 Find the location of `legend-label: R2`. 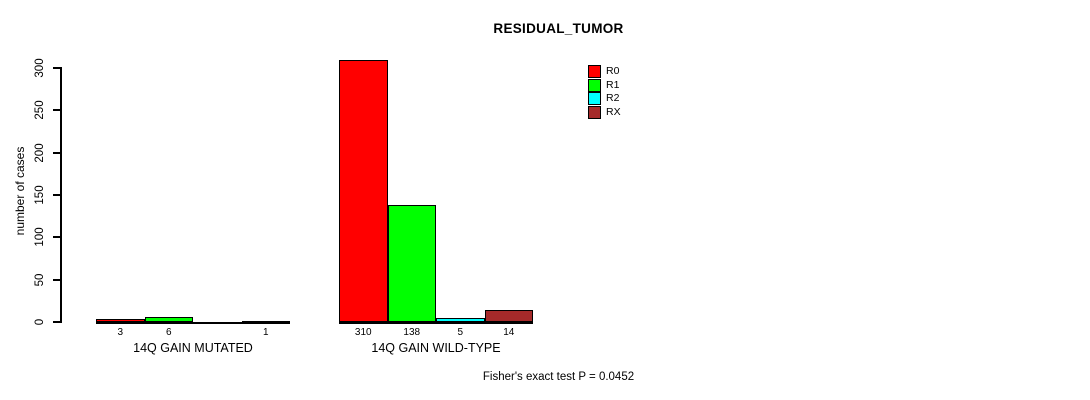

legend-label: R2 is located at coordinates (613, 98).